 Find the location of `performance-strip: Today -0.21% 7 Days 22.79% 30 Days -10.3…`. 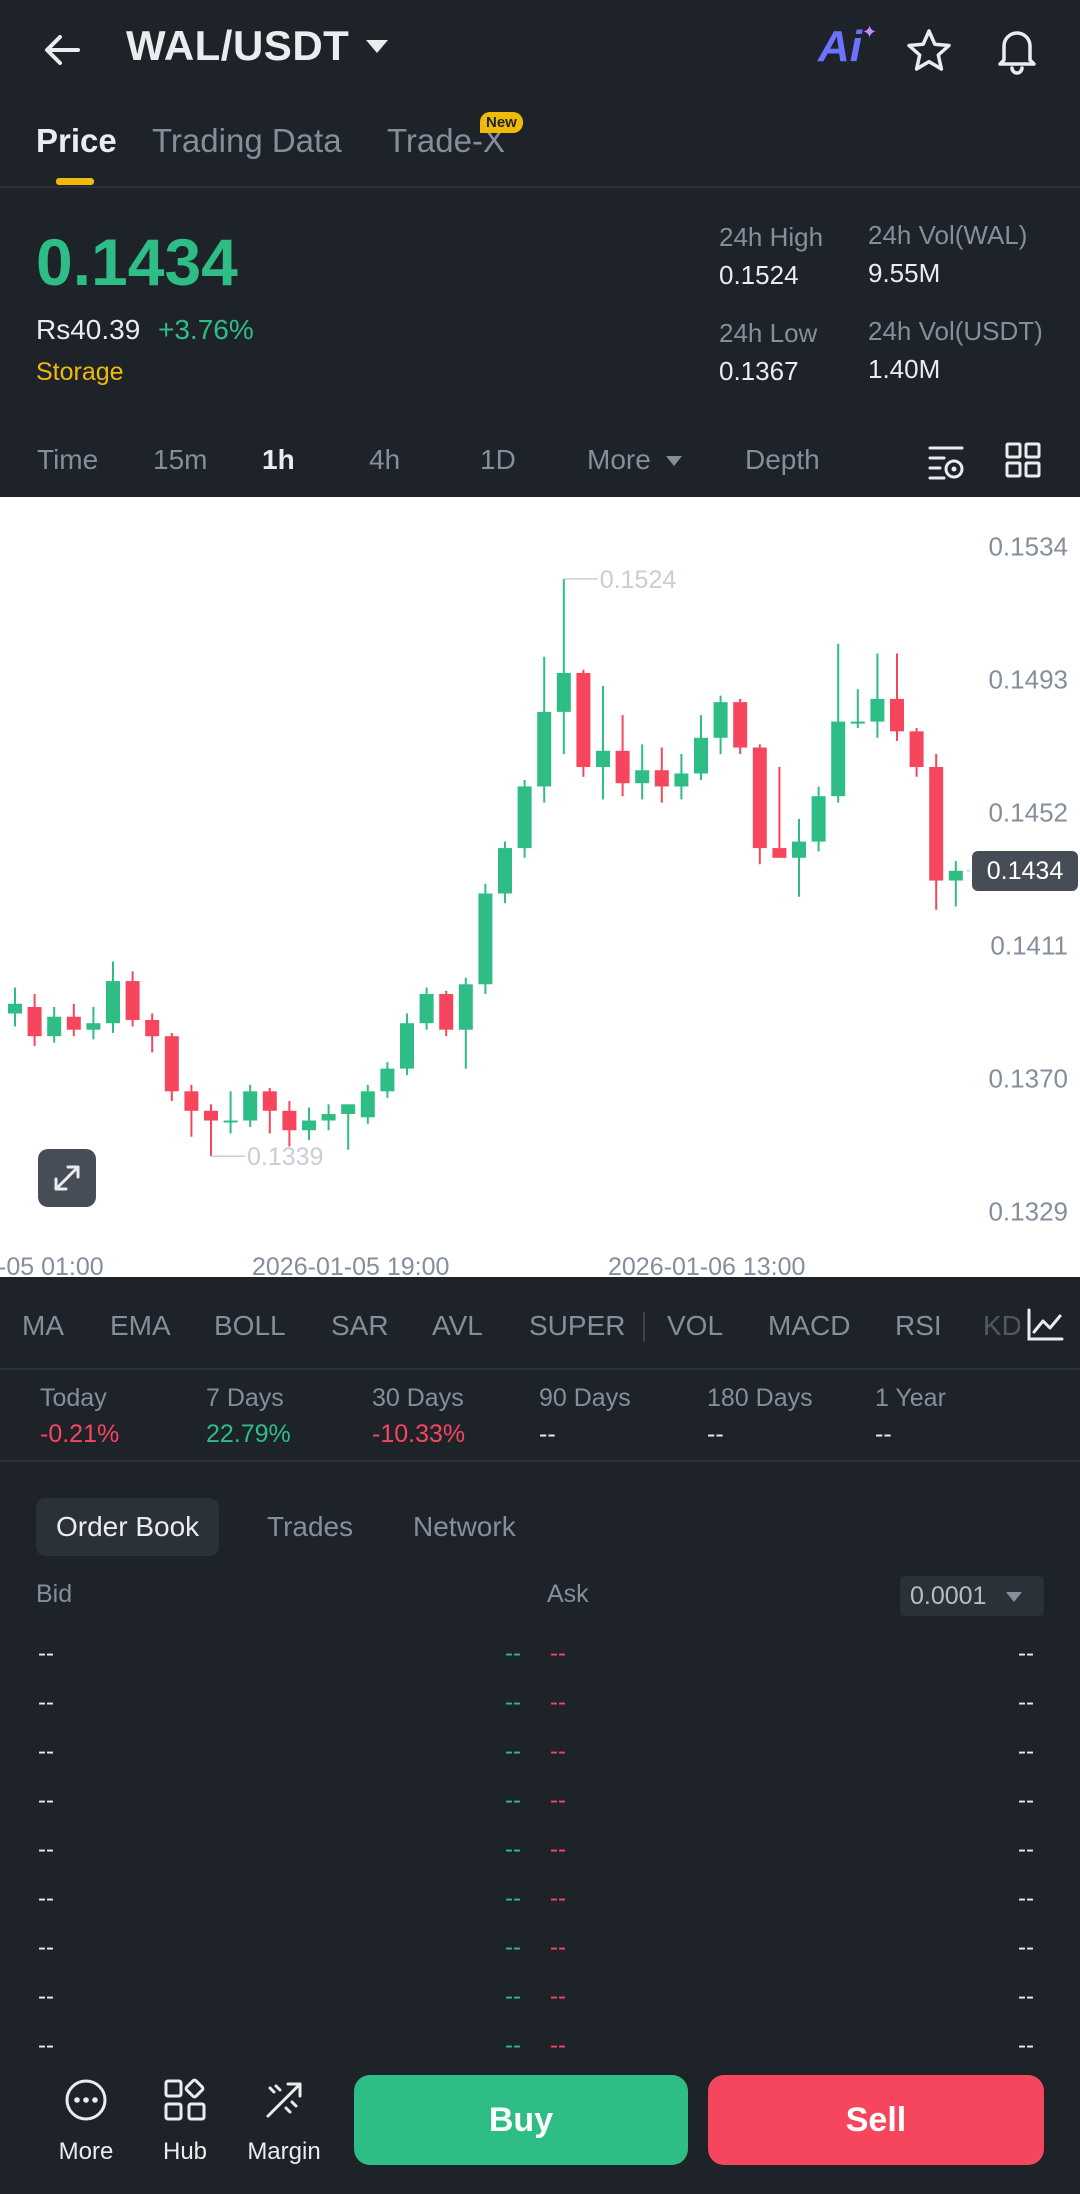

performance-strip: Today -0.21% 7 Days 22.79% 30 Days -10.3… is located at coordinates (540, 1417).